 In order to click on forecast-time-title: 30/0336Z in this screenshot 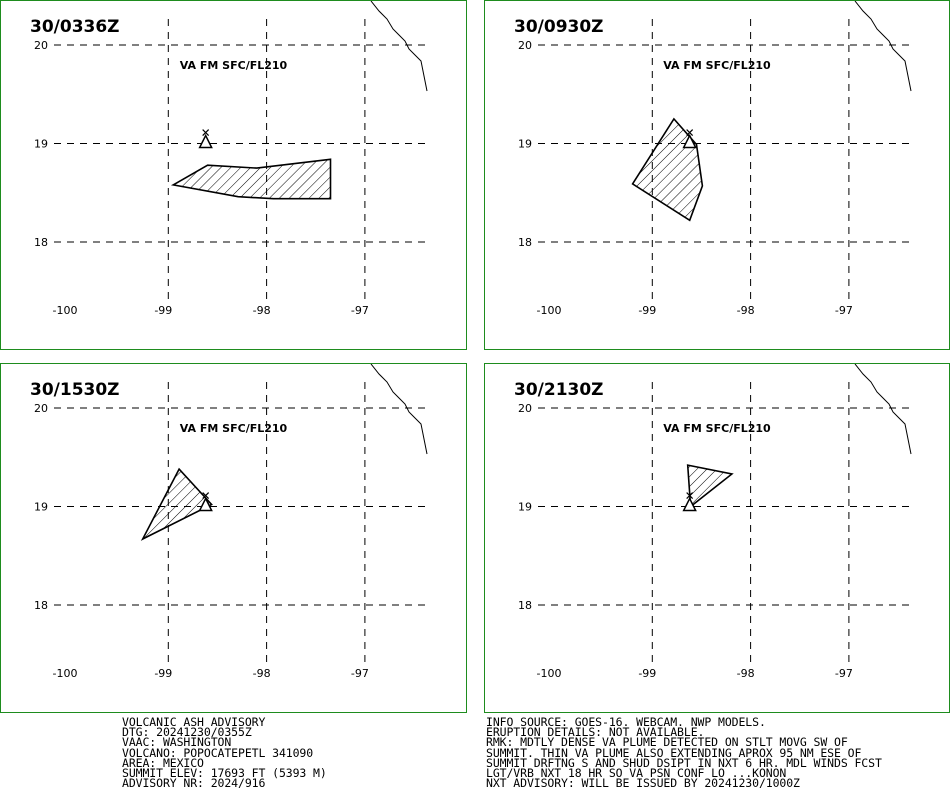, I will do `click(75, 27)`.